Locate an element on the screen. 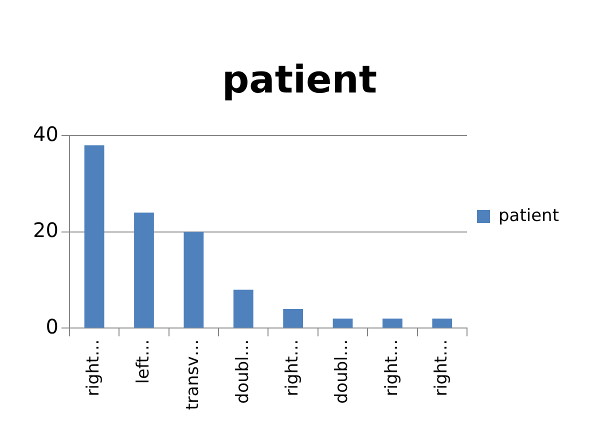  y-tick-label: 40 is located at coordinates (45, 134).